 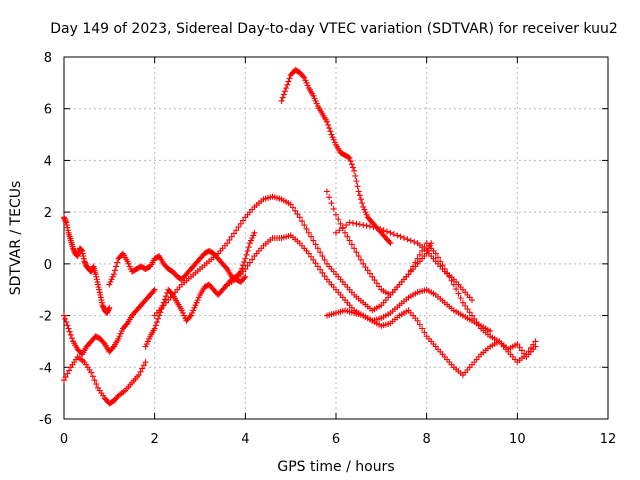 I want to click on y-tick-label: 6, so click(x=48, y=110).